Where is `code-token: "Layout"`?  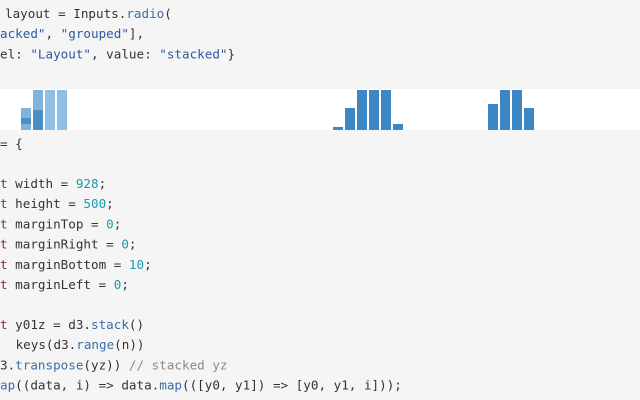 code-token: "Layout" is located at coordinates (60, 53).